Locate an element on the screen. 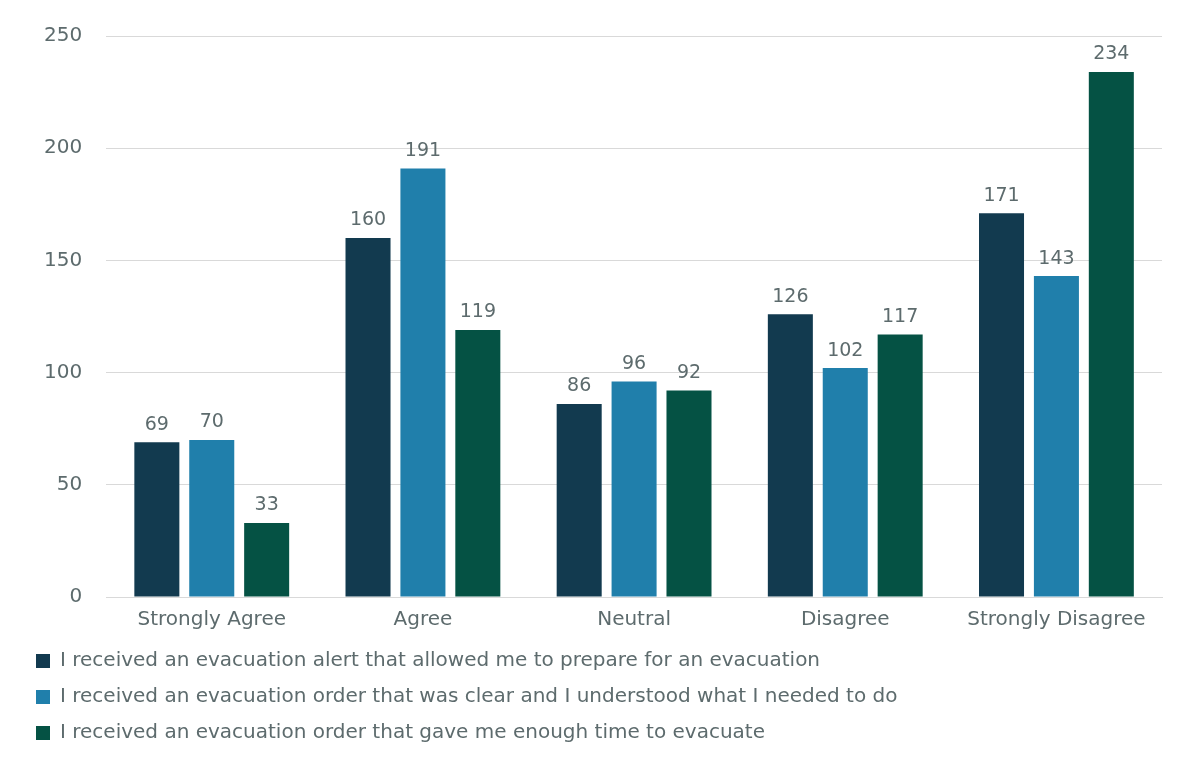 This screenshot has width=1178, height=763. legend-label: I received an evacuation order that gave me enough time to evacuate is located at coordinates (412, 731).